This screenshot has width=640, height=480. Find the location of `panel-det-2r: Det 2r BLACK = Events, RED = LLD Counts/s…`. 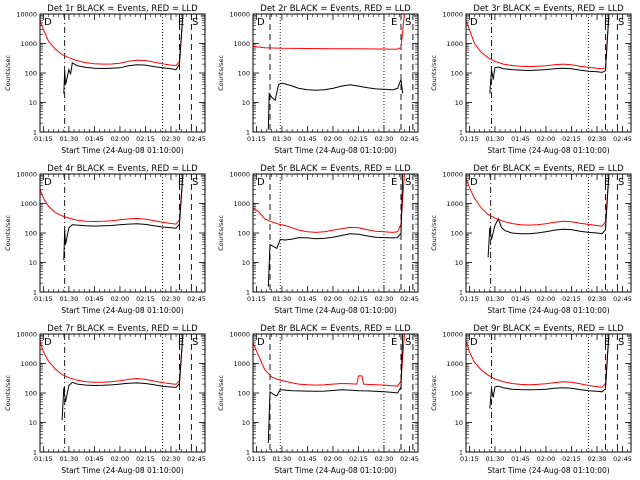

panel-det-2r: Det 2r BLACK = Events, RED = LLD Counts/s… is located at coordinates (318, 79).